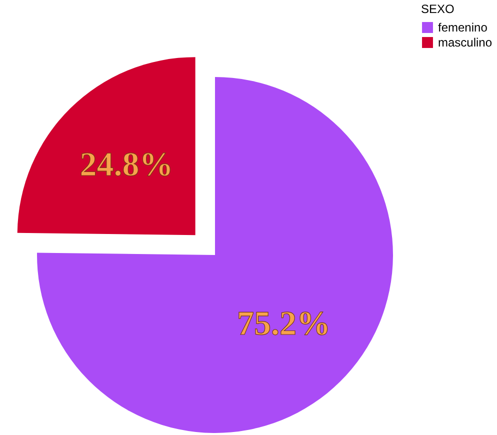 The width and height of the screenshot is (497, 435). I want to click on data-label: 24.8%, so click(127, 165).